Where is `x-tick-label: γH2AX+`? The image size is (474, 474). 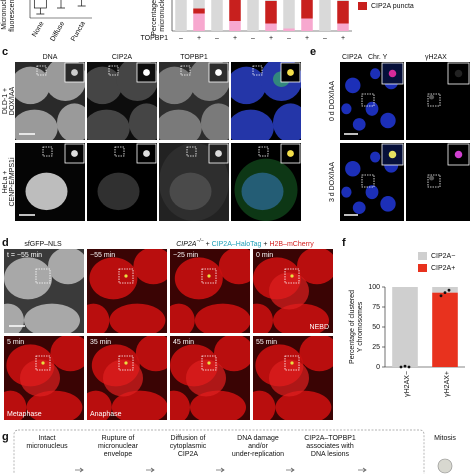
x-tick-label: γH2AX+ is located at coordinates (447, 384).